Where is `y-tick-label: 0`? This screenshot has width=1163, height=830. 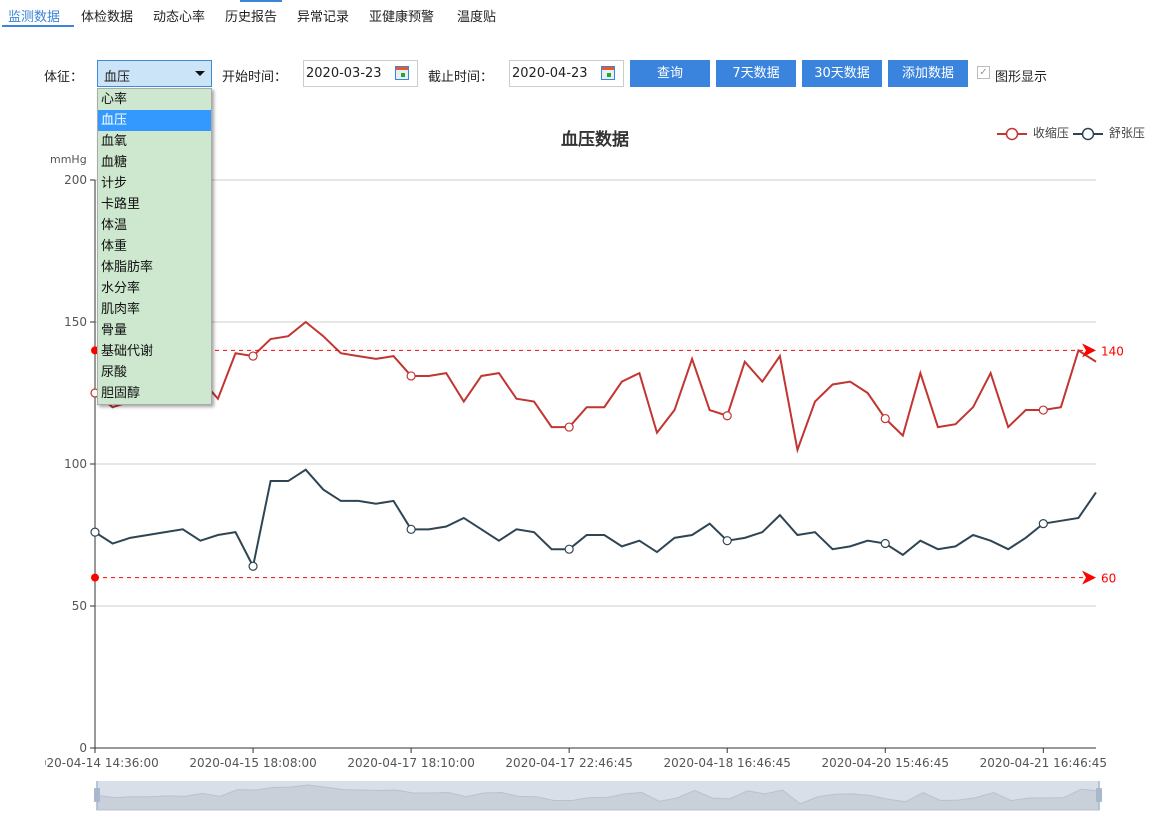
y-tick-label: 0 is located at coordinates (83, 748).